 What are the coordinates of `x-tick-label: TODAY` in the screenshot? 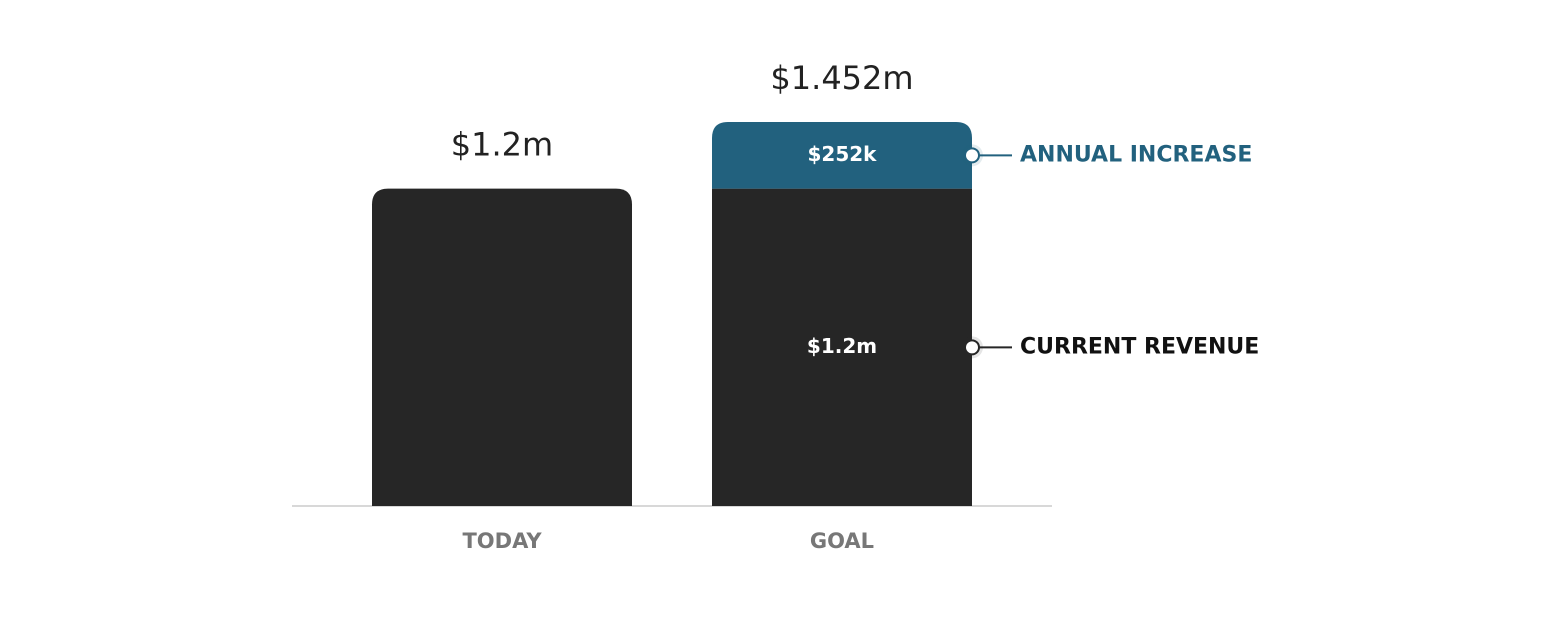 It's located at (502, 541).